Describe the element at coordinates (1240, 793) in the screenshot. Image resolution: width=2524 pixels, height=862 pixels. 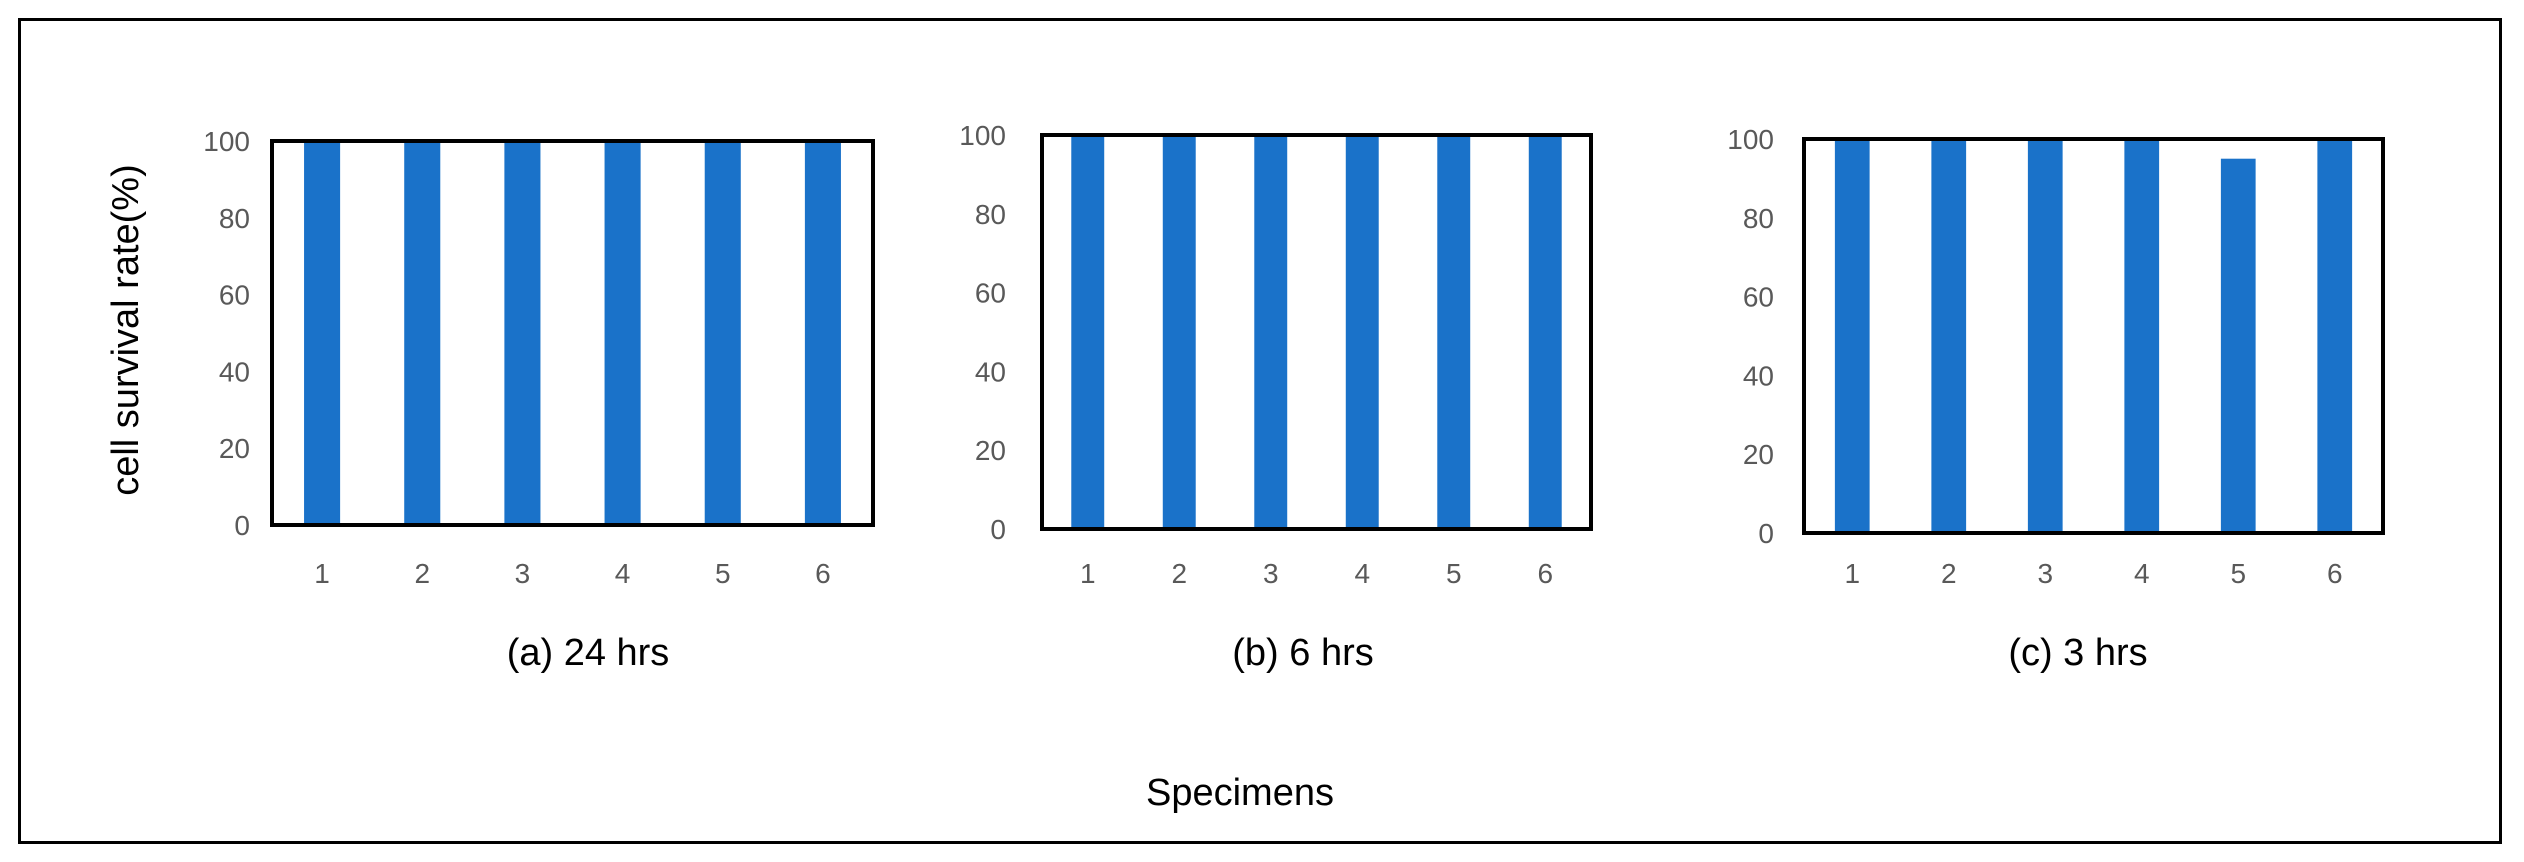
I see `x-axis-title: Specimens` at that location.